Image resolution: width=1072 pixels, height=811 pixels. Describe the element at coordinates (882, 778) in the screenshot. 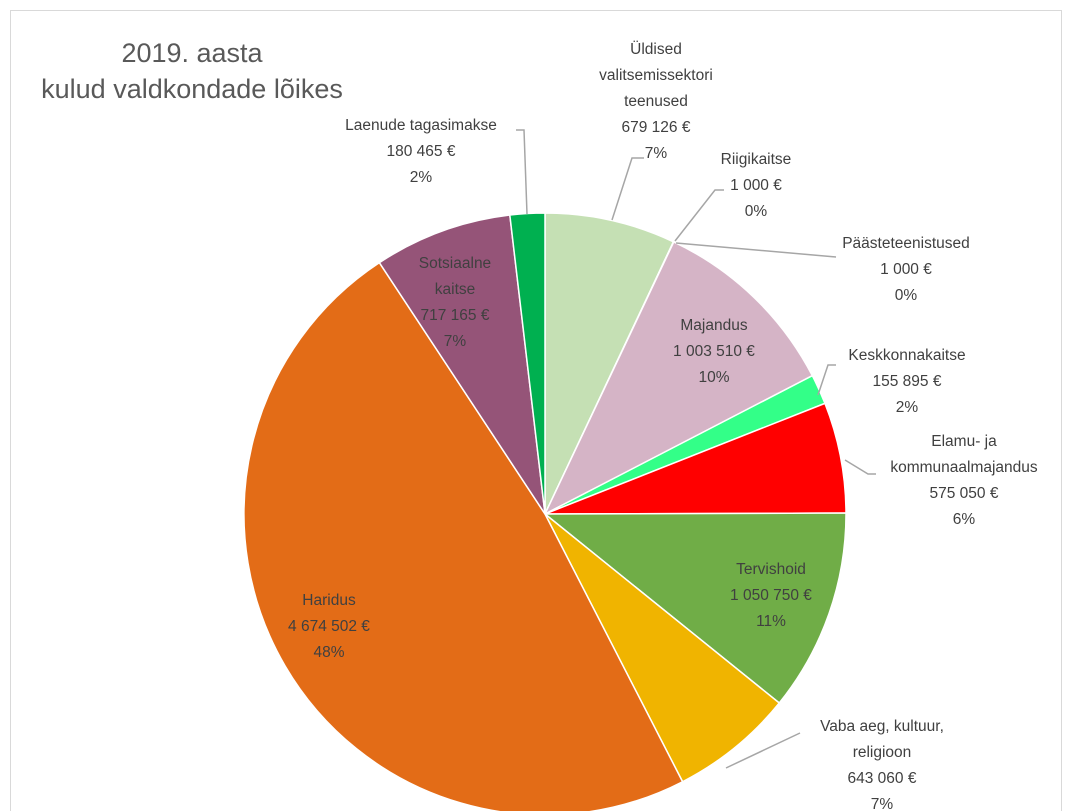

I see `data-label-line: 643 060 €` at that location.